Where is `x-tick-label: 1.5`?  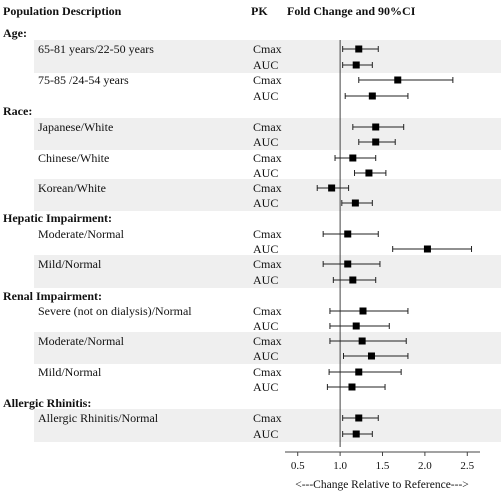 x-tick-label: 1.5 is located at coordinates (383, 466).